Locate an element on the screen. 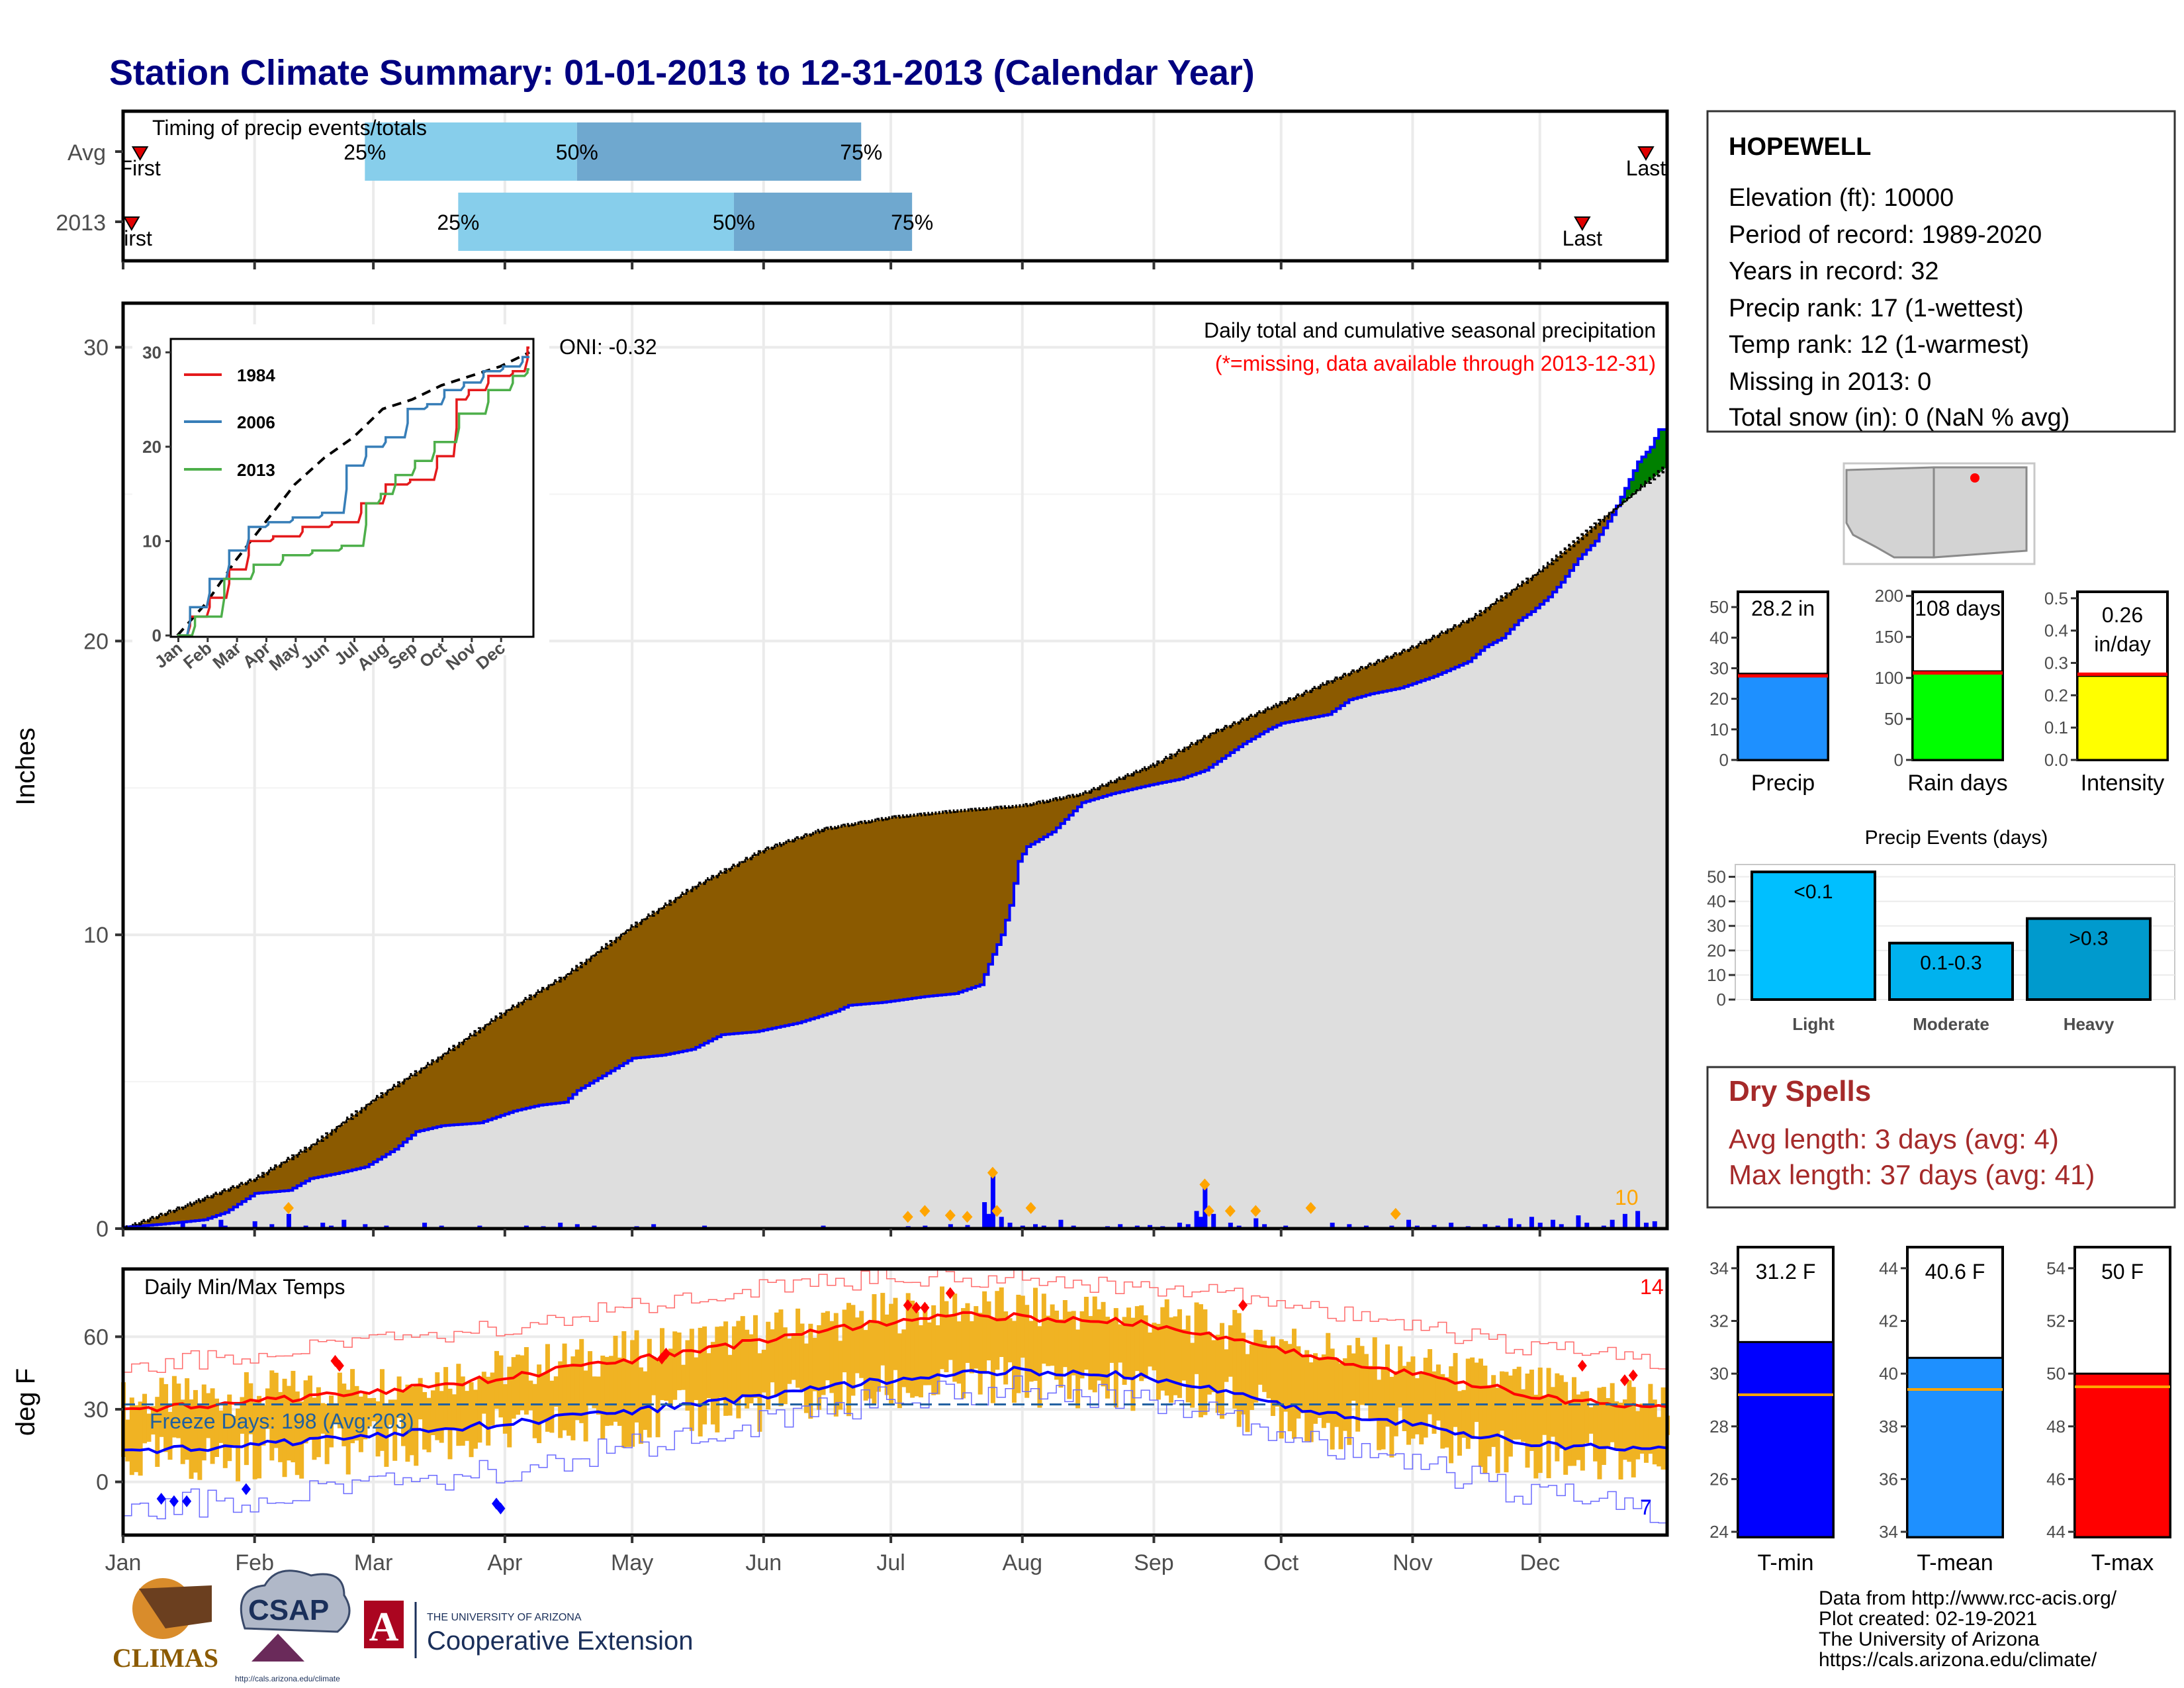 Image resolution: width=2184 pixels, height=1688 pixels. events-category-label: Light is located at coordinates (1814, 1024).